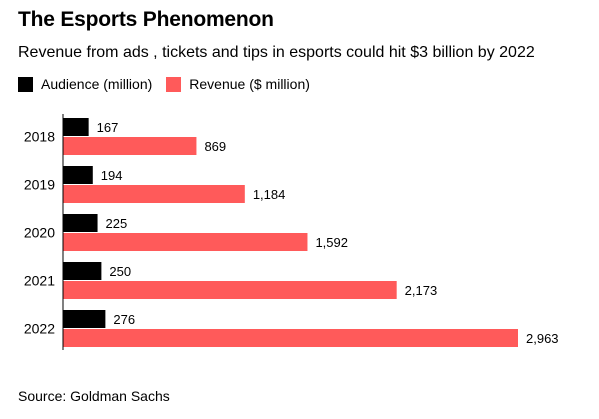 Image resolution: width=599 pixels, height=419 pixels. What do you see at coordinates (108, 127) in the screenshot?
I see `audience-value-label-2018: 167` at bounding box center [108, 127].